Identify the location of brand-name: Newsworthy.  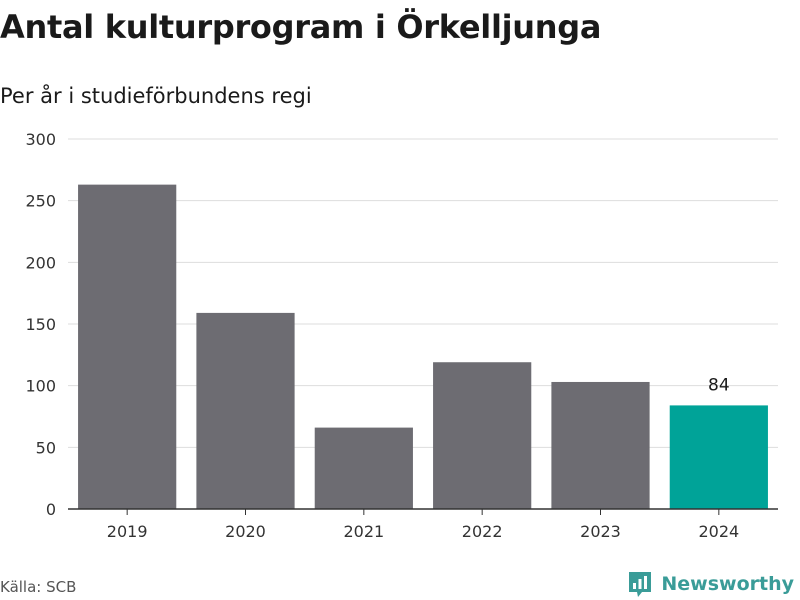
(727, 584).